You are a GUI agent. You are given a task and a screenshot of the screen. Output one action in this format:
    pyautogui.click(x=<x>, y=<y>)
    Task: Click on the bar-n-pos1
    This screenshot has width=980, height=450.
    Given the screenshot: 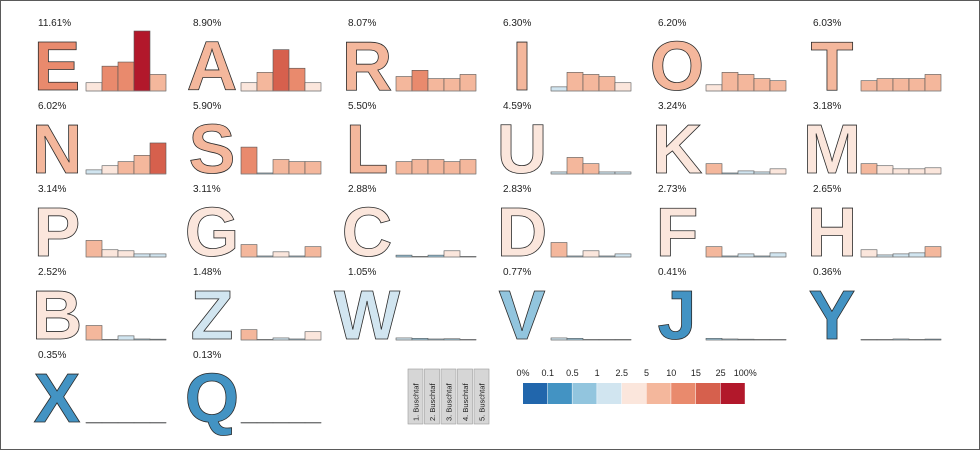 What is the action you would take?
    pyautogui.click(x=94, y=172)
    